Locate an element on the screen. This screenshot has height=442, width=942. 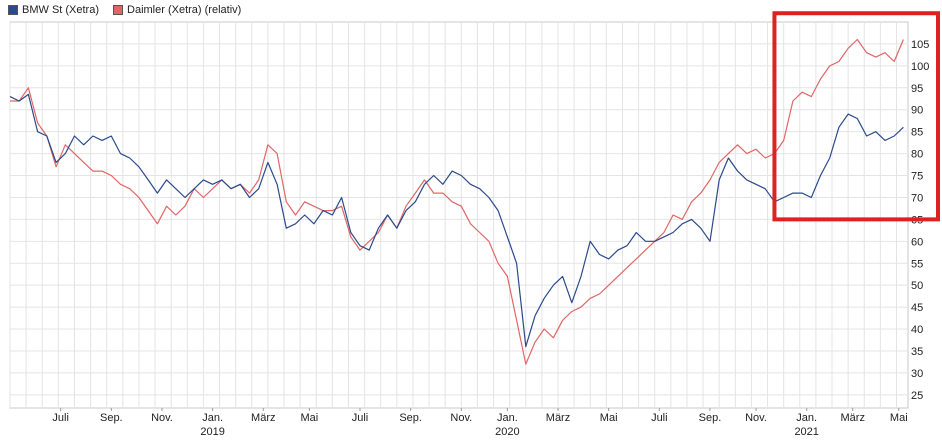
legend-swatch-bmw is located at coordinates (13, 10).